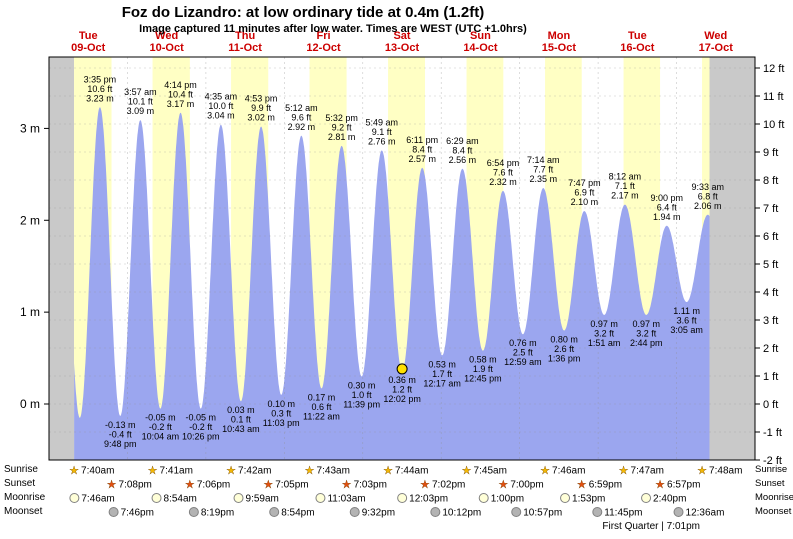 The width and height of the screenshot is (793, 539). What do you see at coordinates (25, 497) in the screenshot?
I see `moonrise-row-label-left: Moonrise` at bounding box center [25, 497].